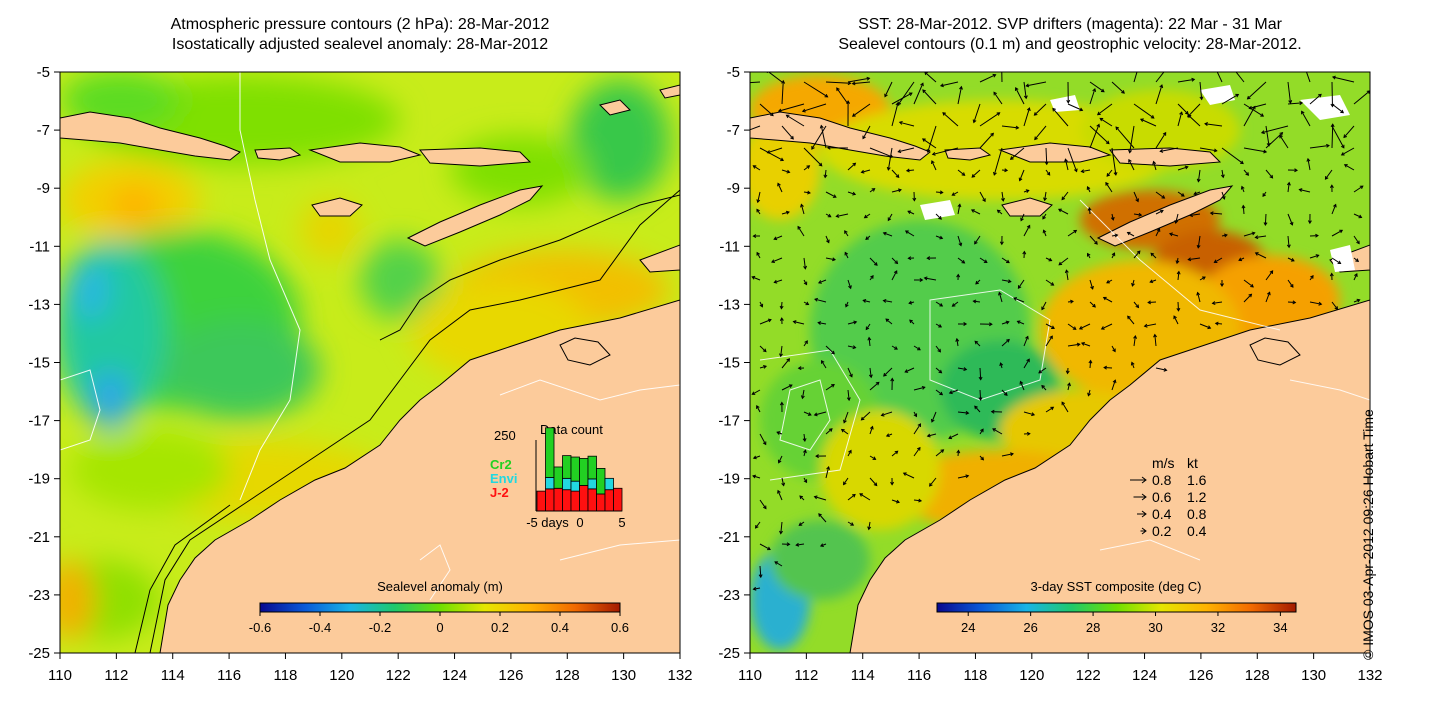  Describe the element at coordinates (555, 522) in the screenshot. I see `inset-xtick-label: days` at that location.